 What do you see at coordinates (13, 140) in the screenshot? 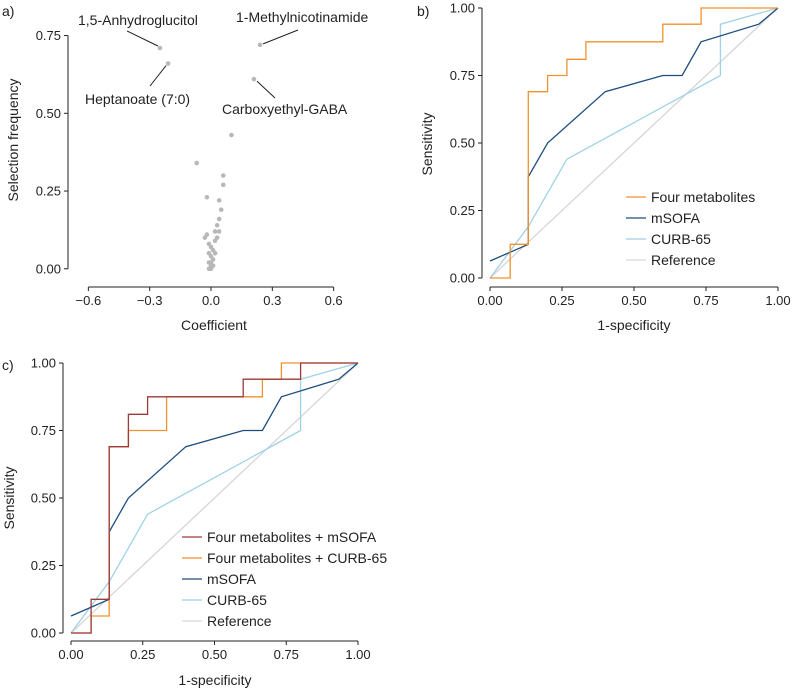
I see `panel-a-ylabel: Selection frequency` at bounding box center [13, 140].